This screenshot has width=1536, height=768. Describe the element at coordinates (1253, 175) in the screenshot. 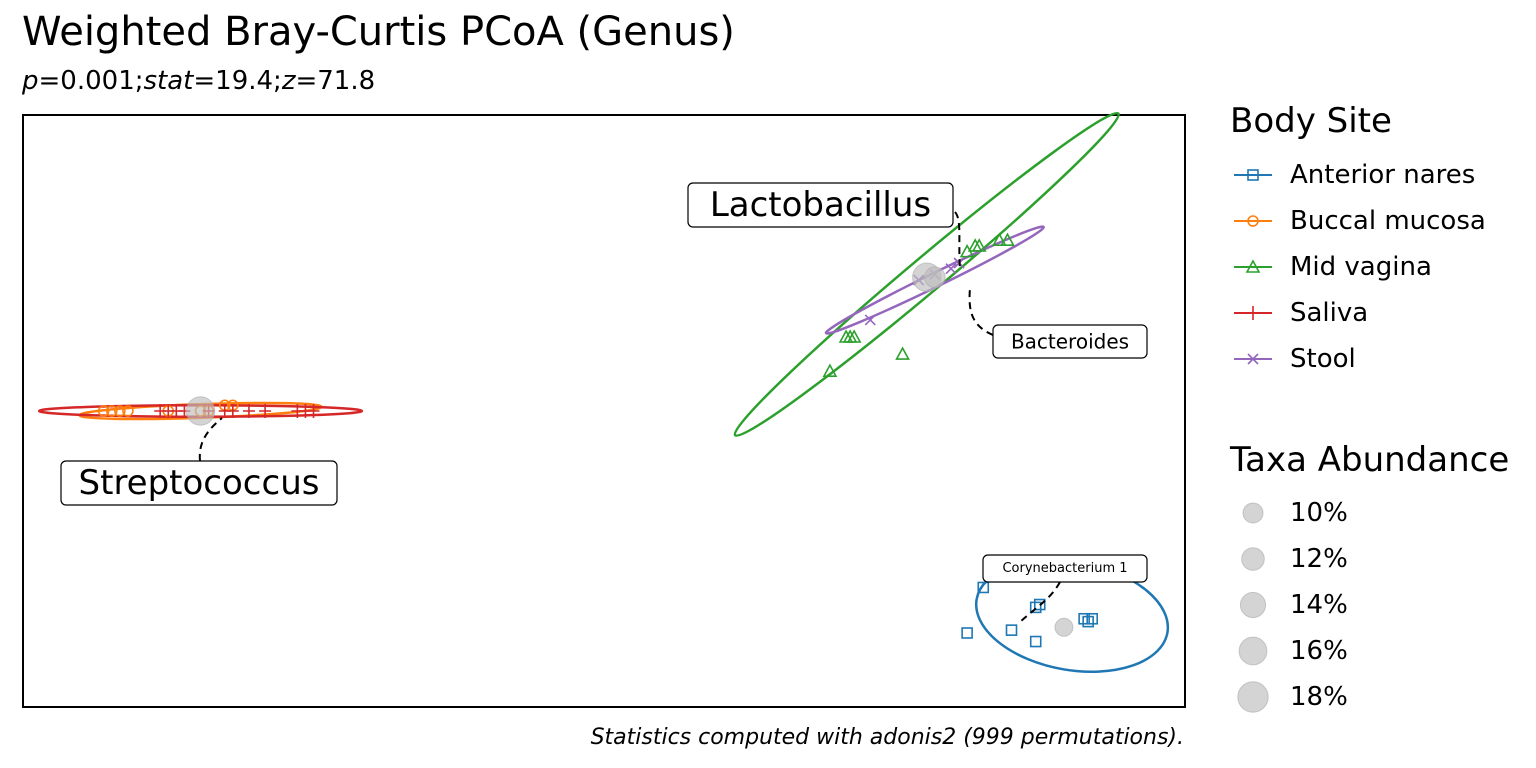

I see `legend-marker-anterior-nares` at that location.